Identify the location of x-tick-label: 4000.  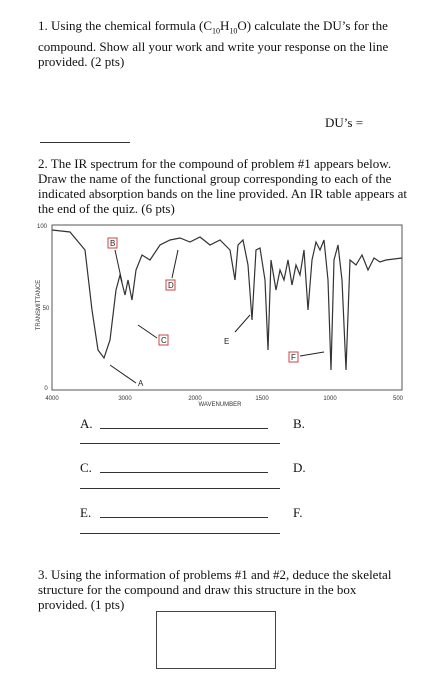
(52, 399).